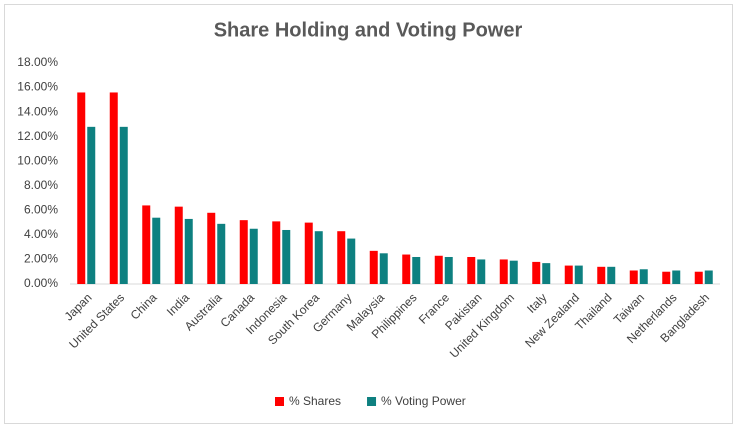  I want to click on legend-label: % Voting Power, so click(423, 401).